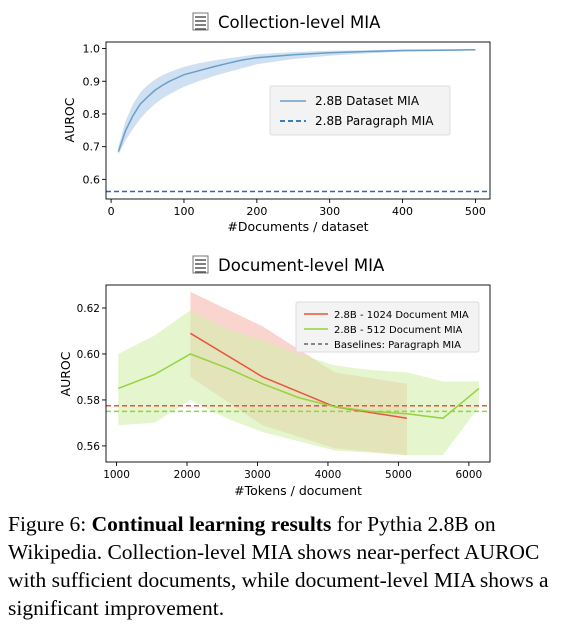 The image size is (570, 642). Describe the element at coordinates (187, 475) in the screenshot. I see `chart2-xtick-label: 2000` at that location.